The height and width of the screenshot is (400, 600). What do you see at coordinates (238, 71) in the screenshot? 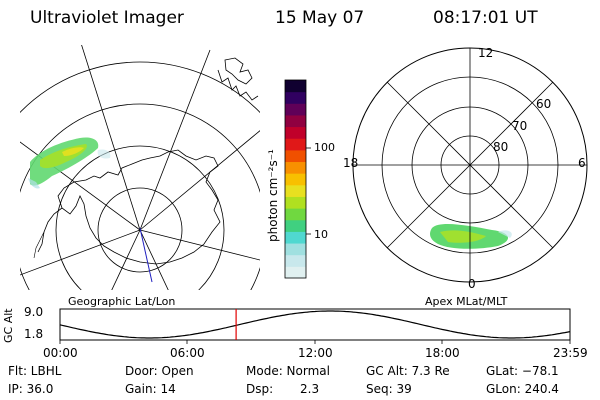
I see `coastline-greenland` at bounding box center [238, 71].